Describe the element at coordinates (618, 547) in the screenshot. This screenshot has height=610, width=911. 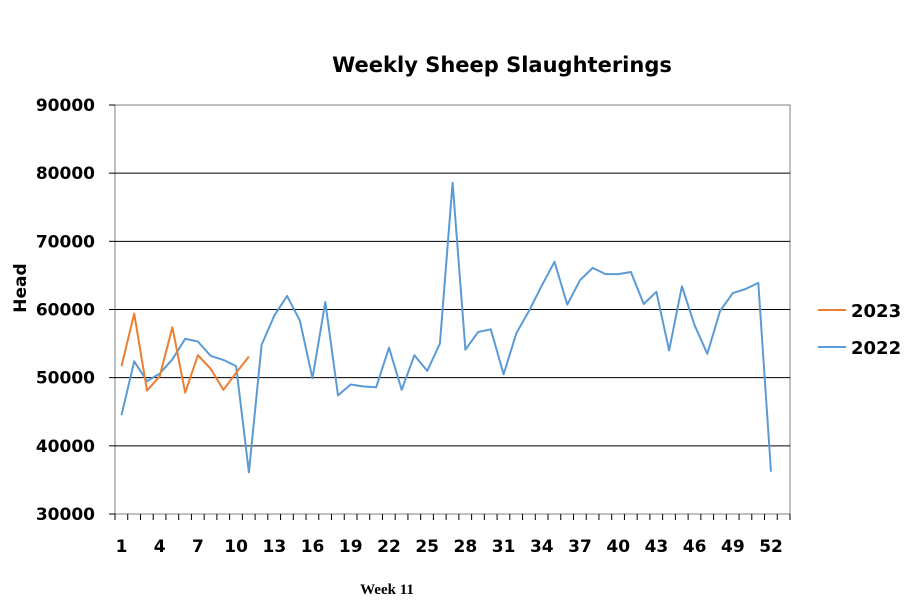
I see `x-tick-label: 40` at that location.